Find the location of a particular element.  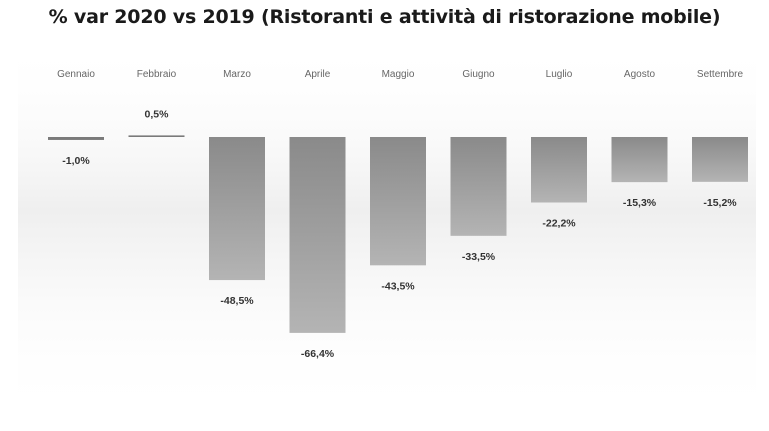

value-label: -33,5% is located at coordinates (479, 257).